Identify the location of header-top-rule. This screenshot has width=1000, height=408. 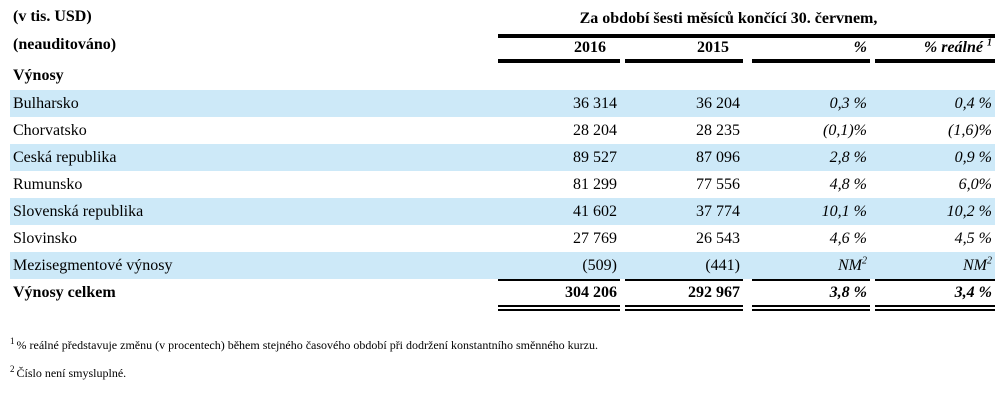
(746, 36).